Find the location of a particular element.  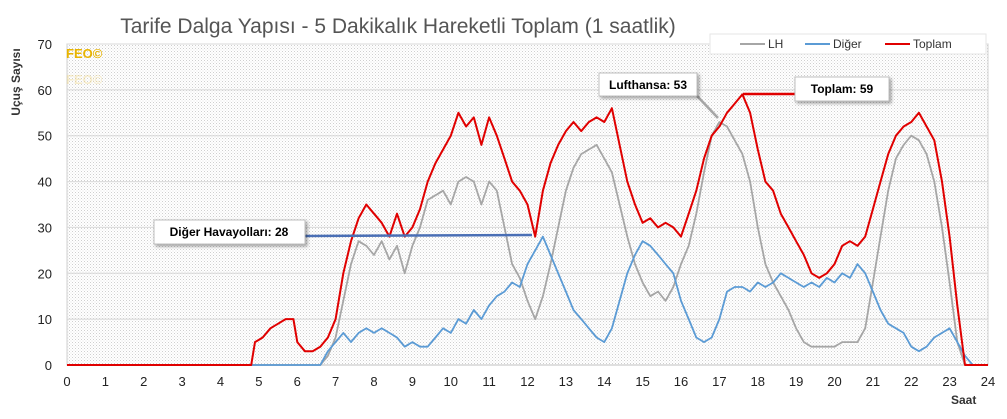

y-tick-30: 30 is located at coordinates (45, 227).